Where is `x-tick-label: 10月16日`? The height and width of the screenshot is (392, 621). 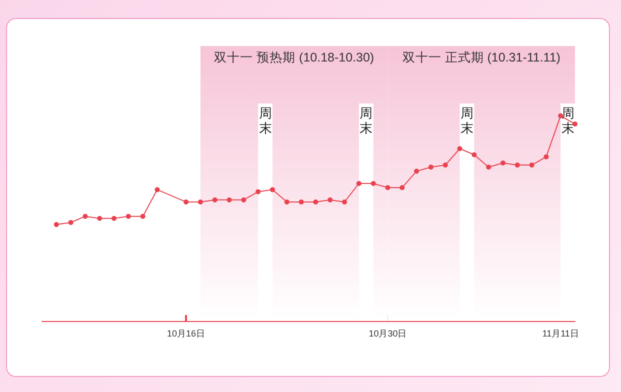
x-tick-label: 10月16日 is located at coordinates (186, 333).